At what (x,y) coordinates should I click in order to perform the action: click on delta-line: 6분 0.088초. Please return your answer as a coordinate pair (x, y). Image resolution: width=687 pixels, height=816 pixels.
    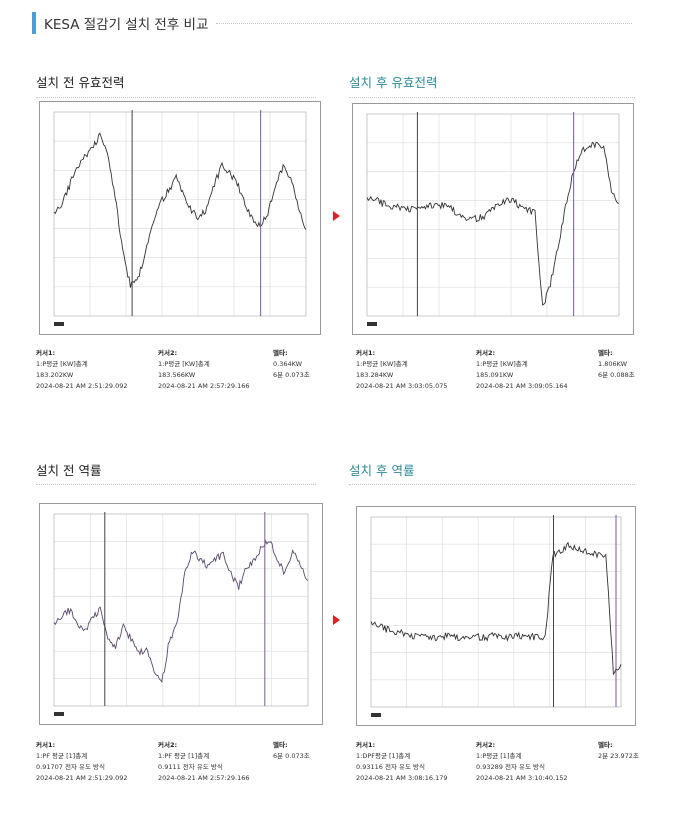
    Looking at the image, I should click on (616, 375).